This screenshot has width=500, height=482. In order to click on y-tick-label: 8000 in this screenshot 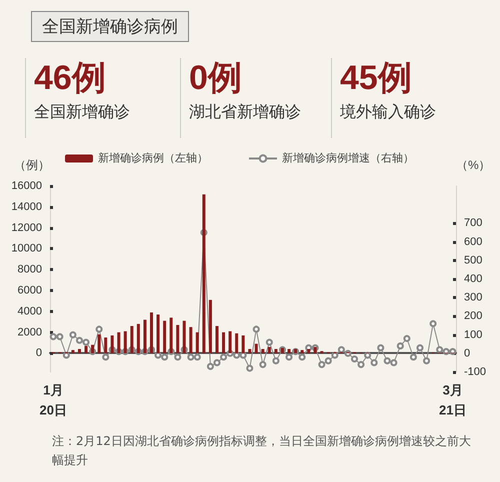, I will do `click(30, 270)`.